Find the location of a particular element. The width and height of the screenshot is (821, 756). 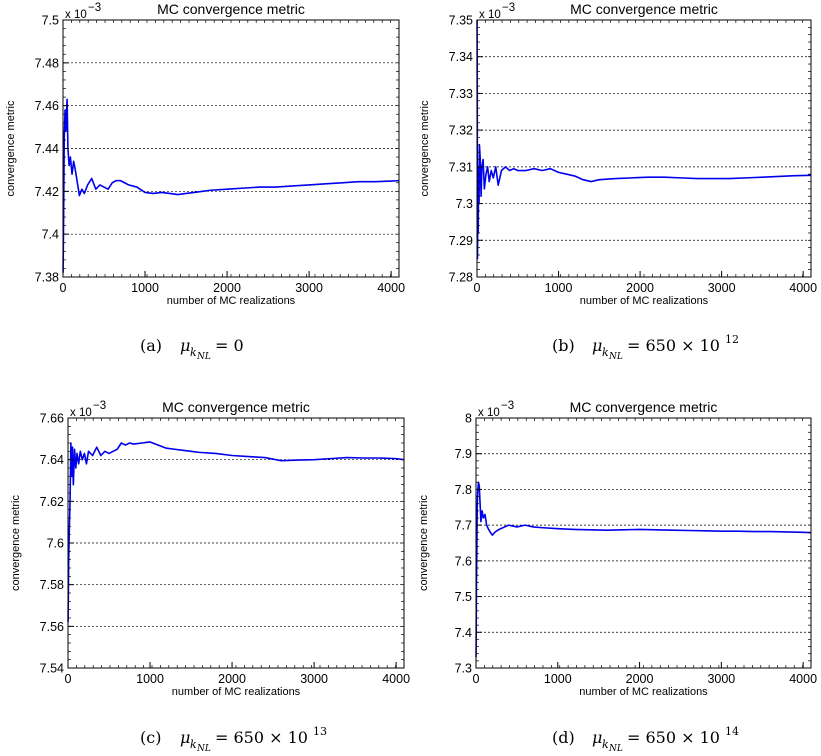

panel-caption: (a) μ k NL = 0 is located at coordinates (192, 349).